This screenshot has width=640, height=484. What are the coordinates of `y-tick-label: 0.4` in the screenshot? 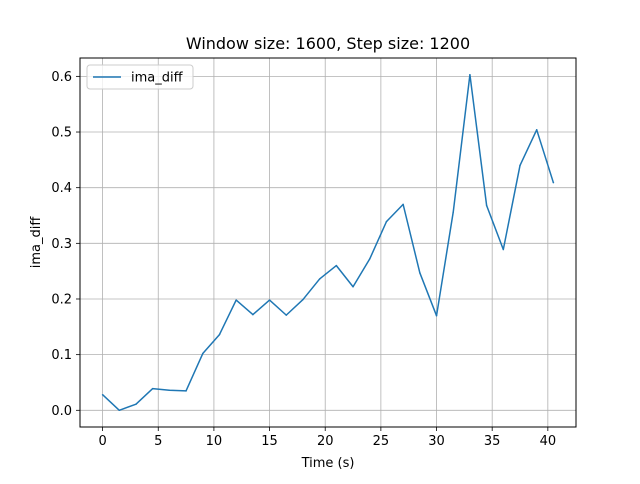 It's located at (61, 188).